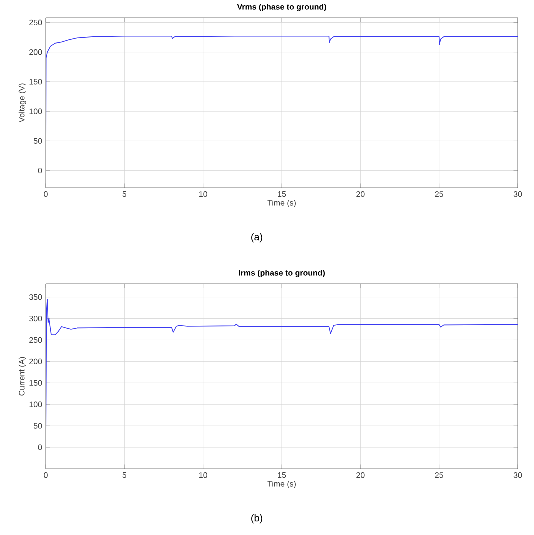  I want to click on text: (b), so click(257, 519).